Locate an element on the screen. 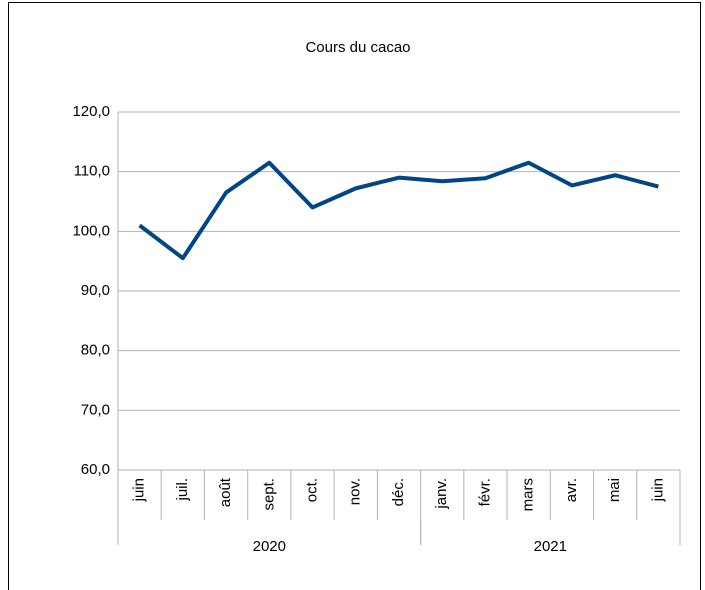 The height and width of the screenshot is (590, 705). y-tick-label: 80,0 is located at coordinates (95, 350).